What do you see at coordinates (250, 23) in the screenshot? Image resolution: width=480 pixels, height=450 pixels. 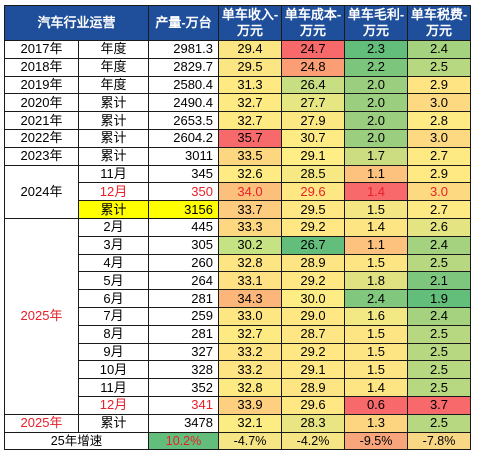 I see `header-revenue: 单车收入-万元` at bounding box center [250, 23].